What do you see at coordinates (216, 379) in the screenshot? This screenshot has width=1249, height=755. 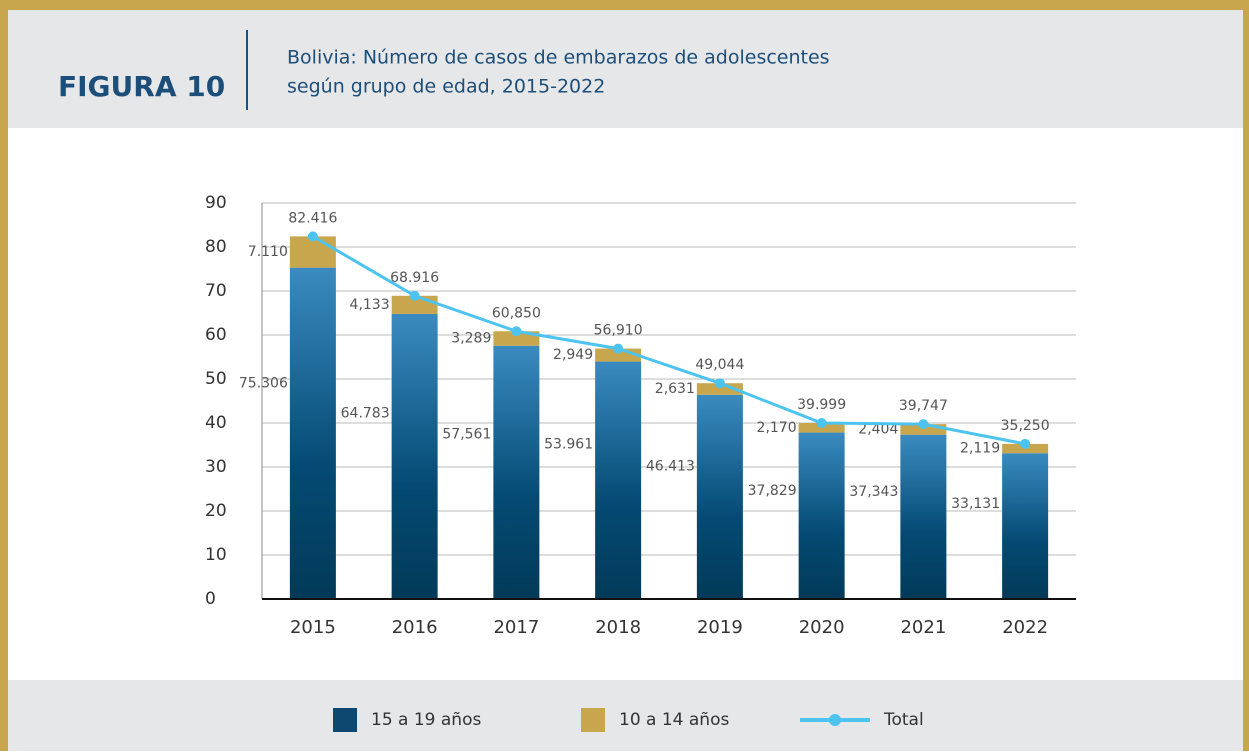 I see `y-tick-label: 50` at bounding box center [216, 379].